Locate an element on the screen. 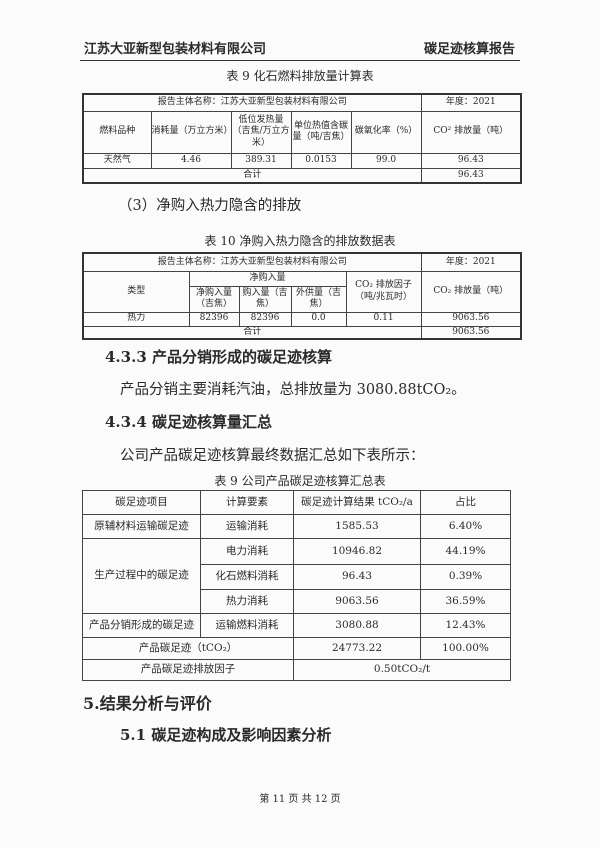  cell: 天然气 is located at coordinates (117, 160).